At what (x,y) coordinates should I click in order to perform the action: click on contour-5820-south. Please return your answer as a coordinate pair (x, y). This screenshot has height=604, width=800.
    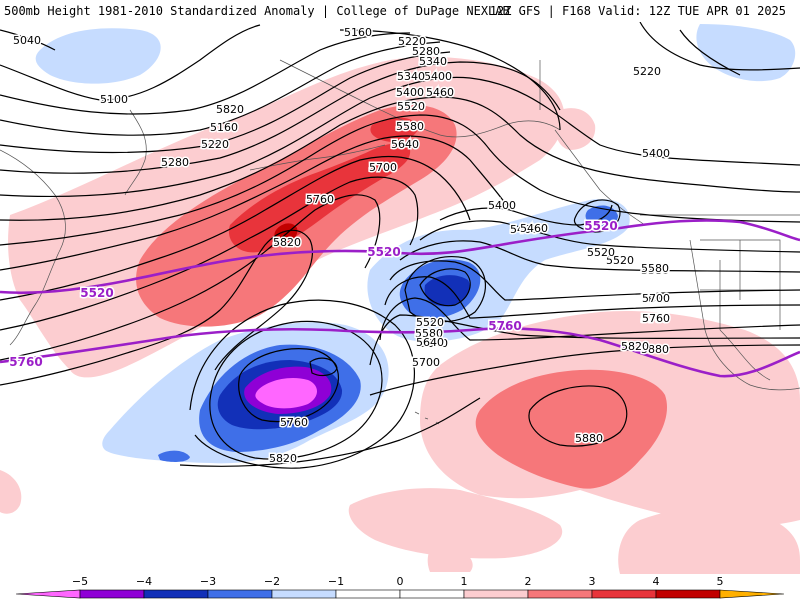
    Looking at the image, I should click on (330, 432).